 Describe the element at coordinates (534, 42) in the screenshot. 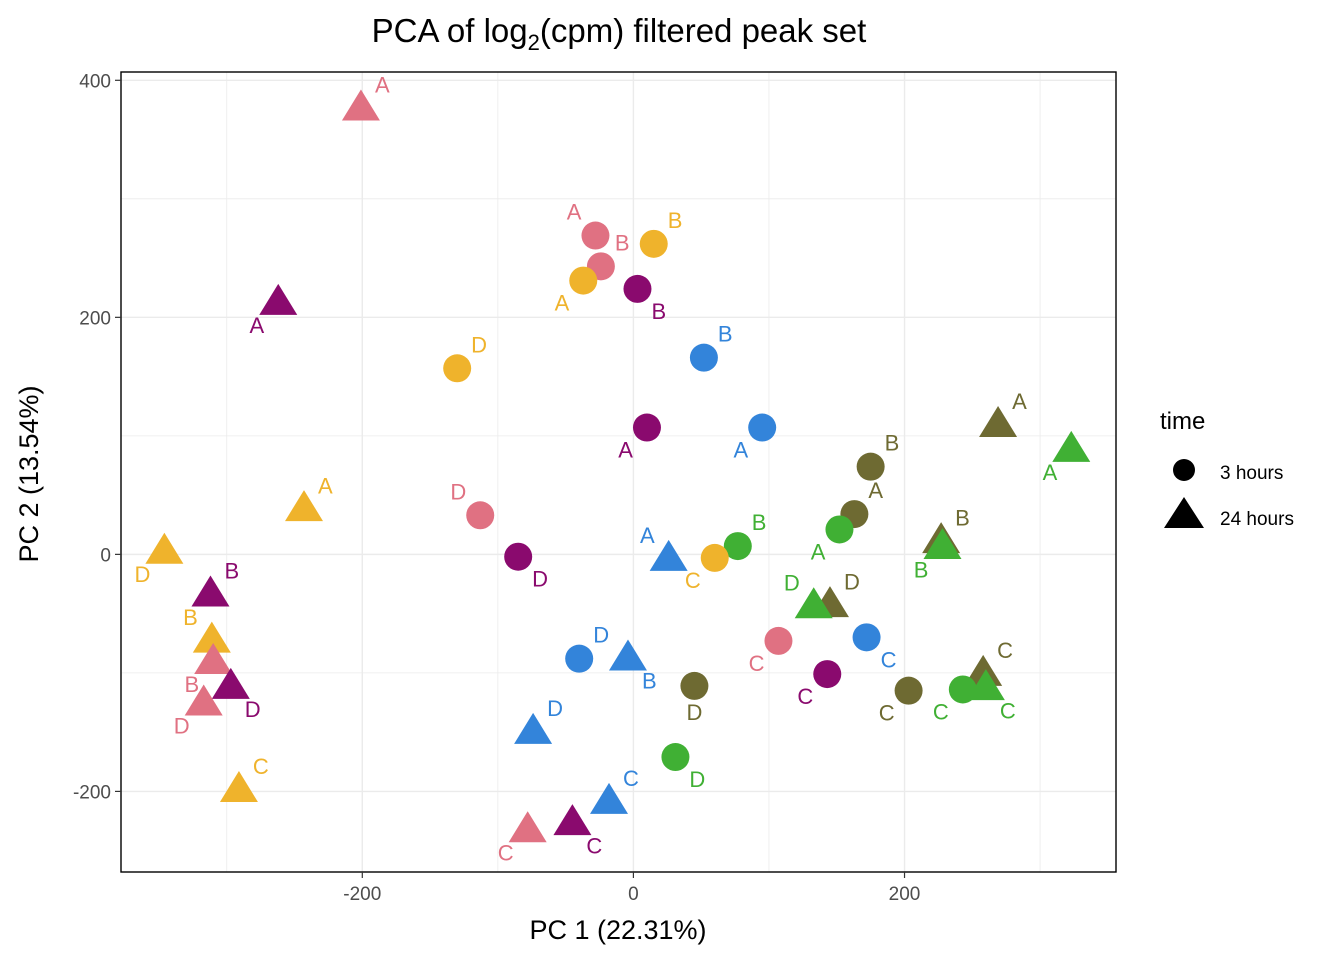

I see `chart-title-subscript: 2` at that location.